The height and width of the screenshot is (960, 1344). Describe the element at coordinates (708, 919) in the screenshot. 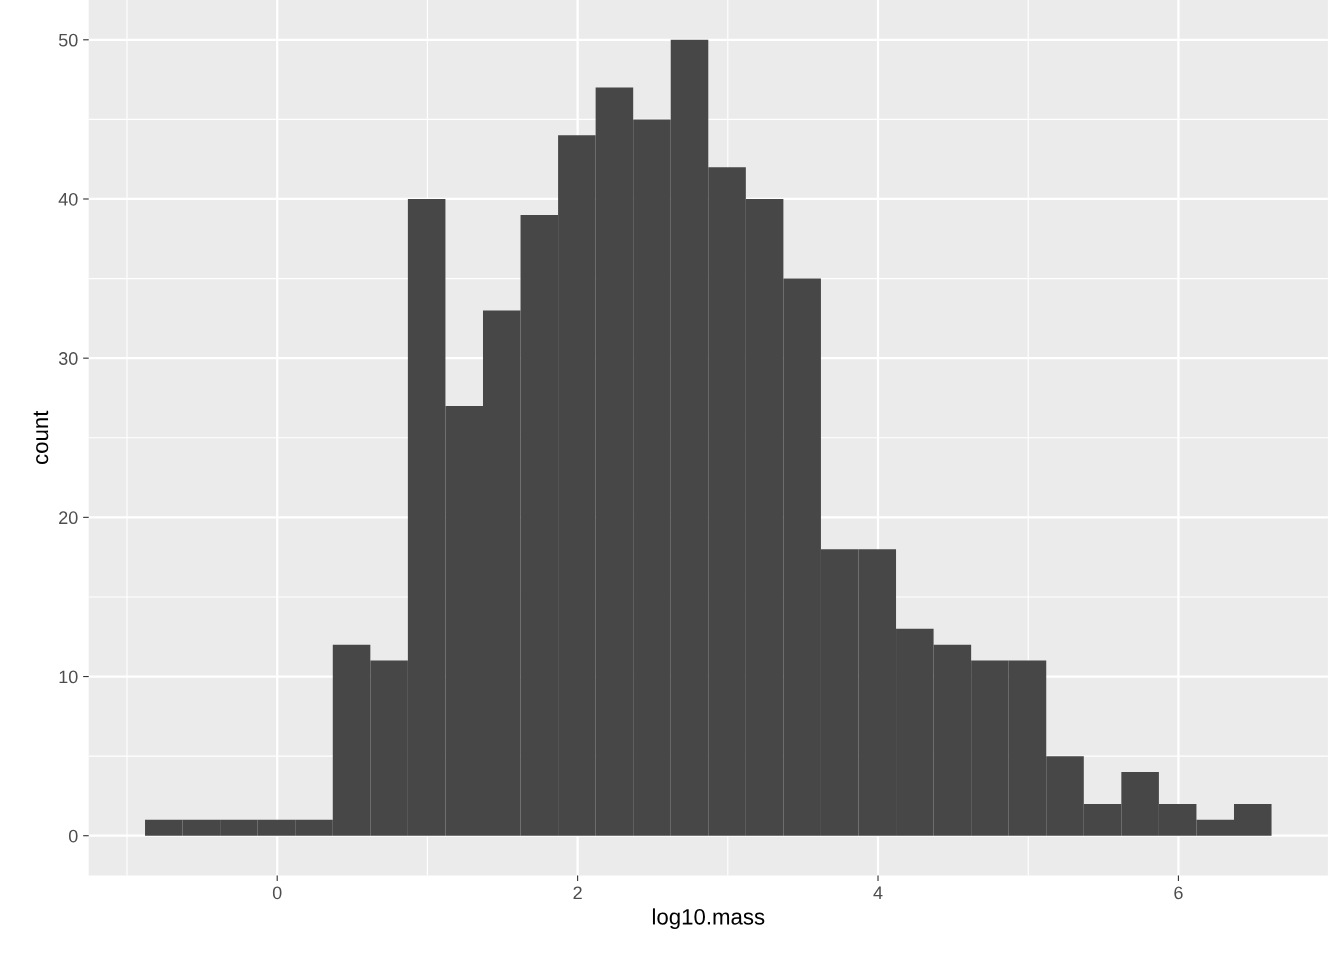

I see `x-axis-title: log10.mass` at that location.